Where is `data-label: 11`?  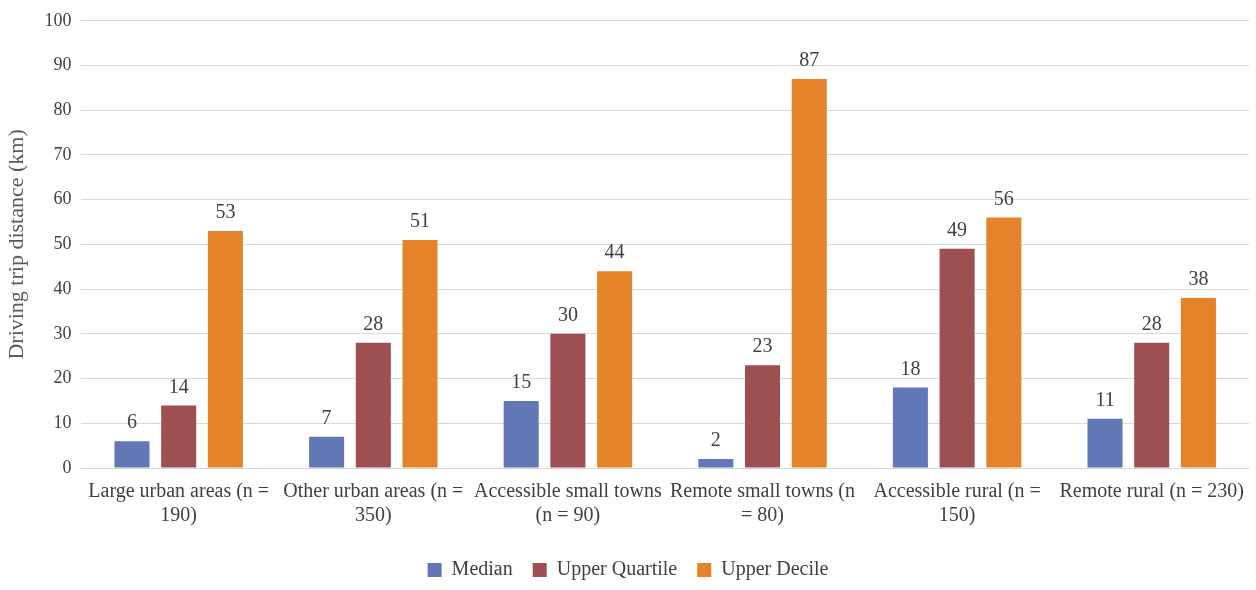 data-label: 11 is located at coordinates (1105, 399).